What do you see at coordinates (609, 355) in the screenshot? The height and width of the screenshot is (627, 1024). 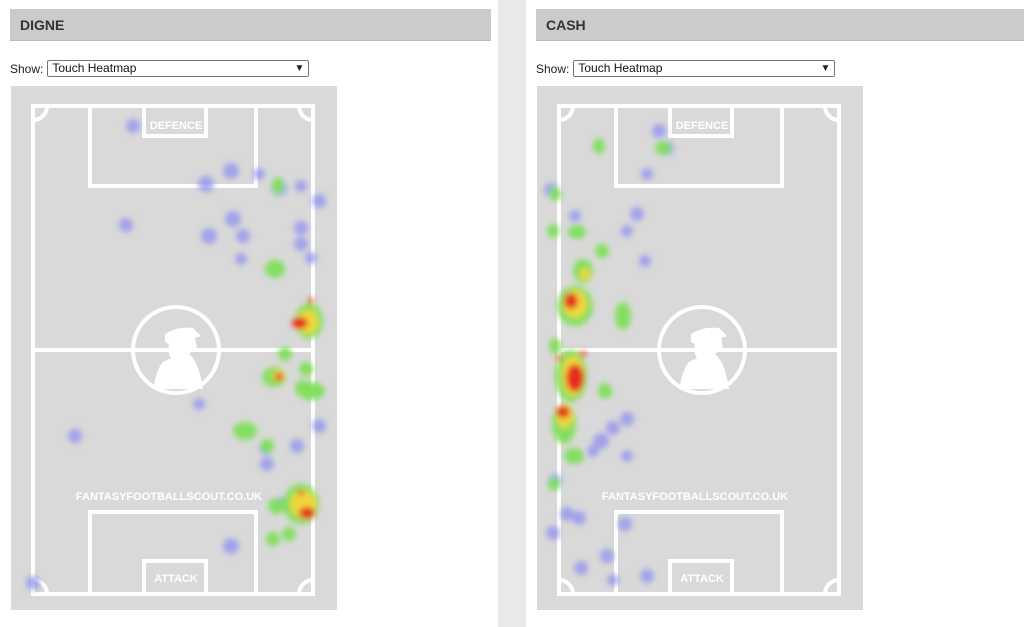 I see `heatmap-layer` at bounding box center [609, 355].